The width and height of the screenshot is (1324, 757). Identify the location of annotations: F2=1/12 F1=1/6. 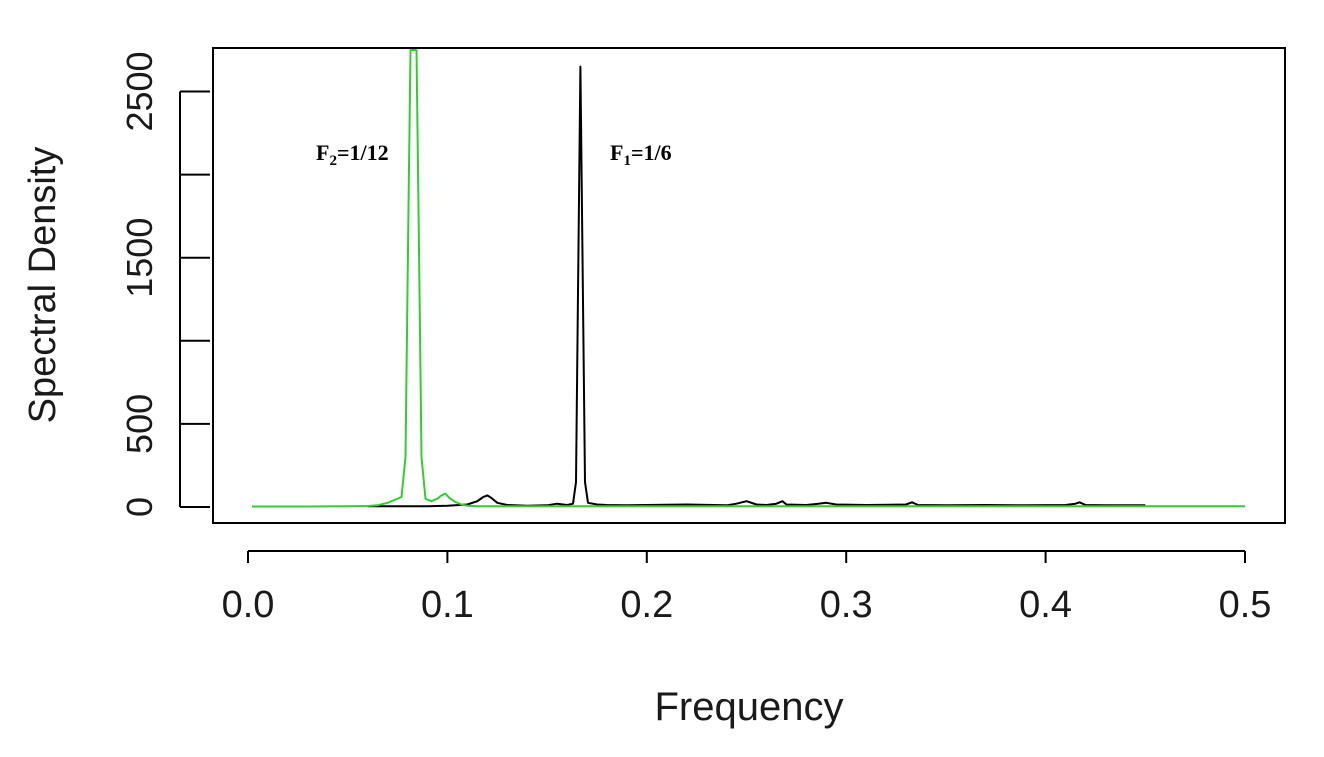
(494, 154).